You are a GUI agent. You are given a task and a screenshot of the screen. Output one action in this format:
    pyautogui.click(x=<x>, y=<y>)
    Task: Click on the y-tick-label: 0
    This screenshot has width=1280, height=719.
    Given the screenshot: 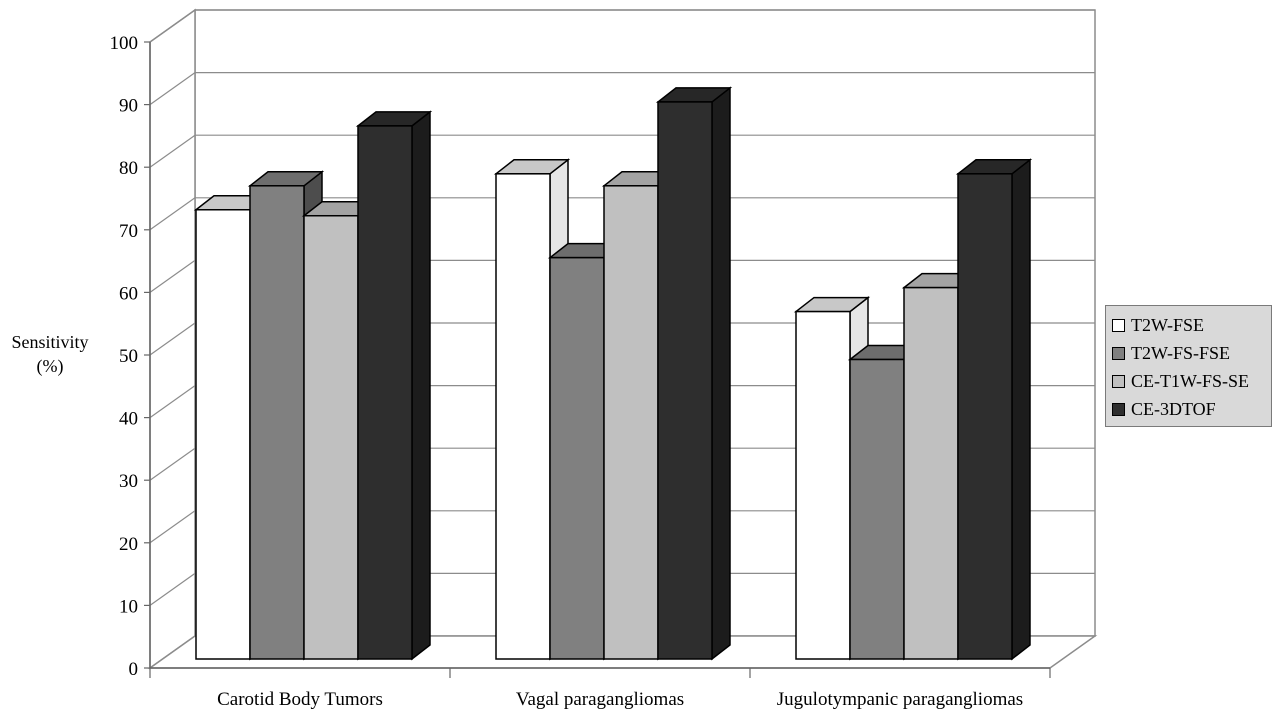 What is the action you would take?
    pyautogui.click(x=134, y=669)
    